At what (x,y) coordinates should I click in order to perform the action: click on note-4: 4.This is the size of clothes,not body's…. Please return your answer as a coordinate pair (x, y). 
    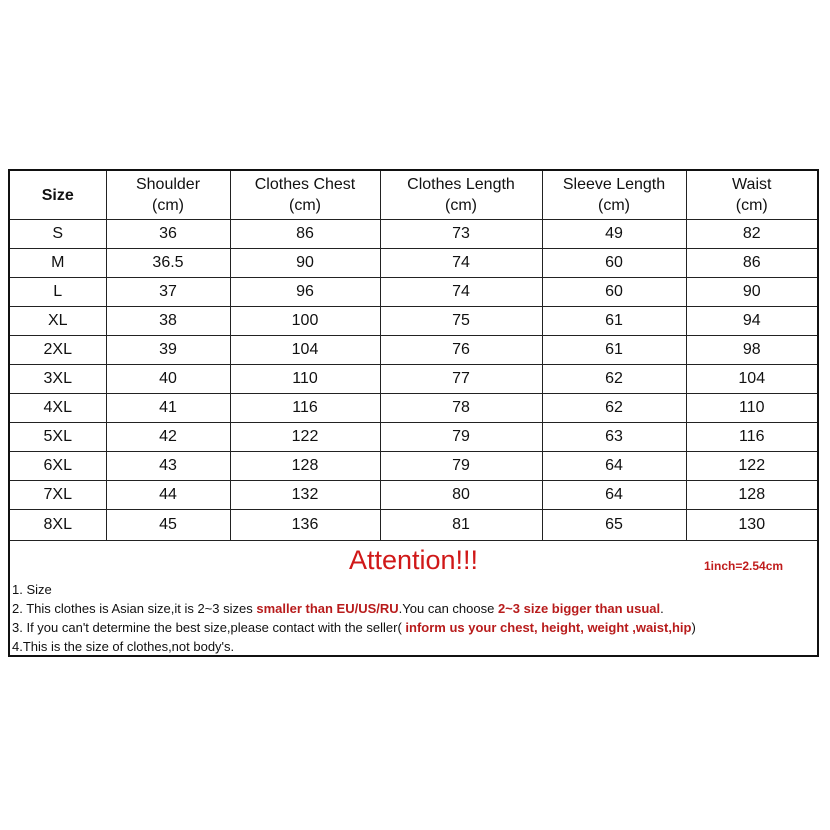
    Looking at the image, I should click on (123, 646).